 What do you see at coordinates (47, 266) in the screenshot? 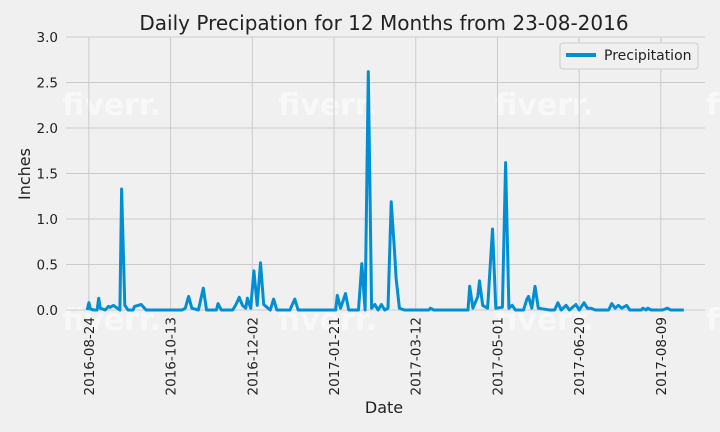
I see `y-tick-label: 0.5` at bounding box center [47, 266].